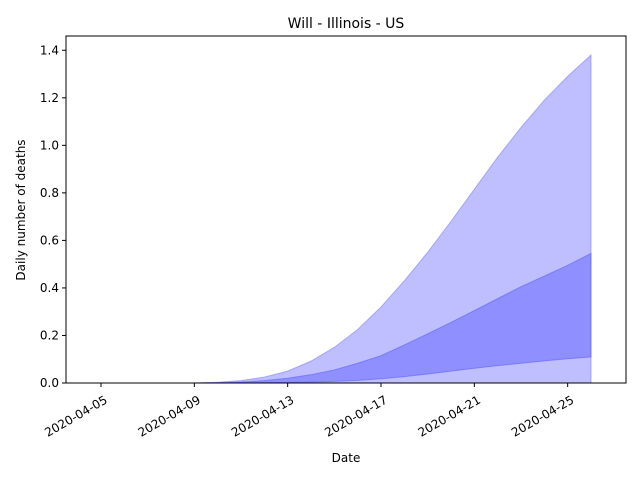 Image resolution: width=640 pixels, height=480 pixels. What do you see at coordinates (49, 98) in the screenshot?
I see `y-tick-label: 1.2` at bounding box center [49, 98].